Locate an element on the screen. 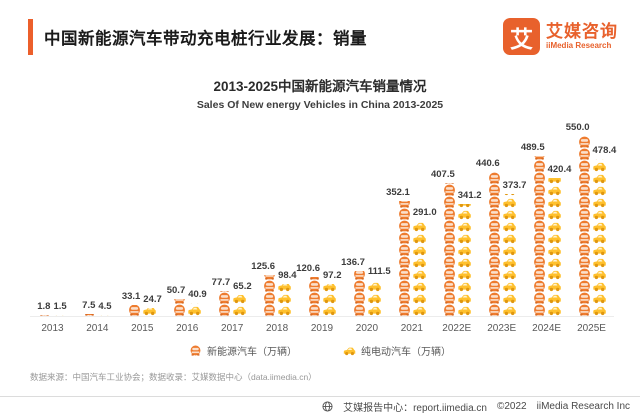  value-label: 65.2 is located at coordinates (242, 286).